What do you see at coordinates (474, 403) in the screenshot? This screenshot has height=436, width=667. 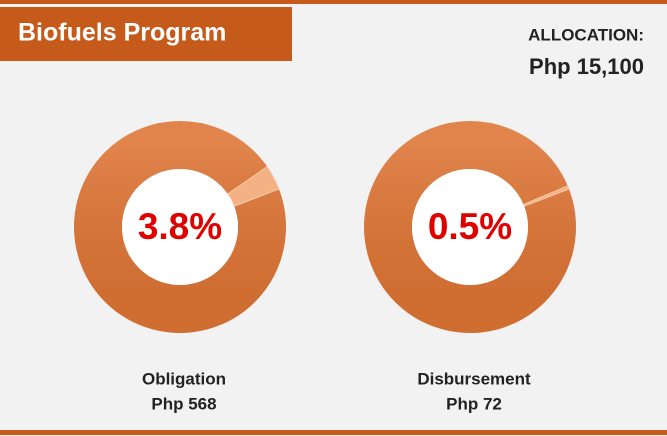 I see `donut-amount: Php 72` at bounding box center [474, 403].